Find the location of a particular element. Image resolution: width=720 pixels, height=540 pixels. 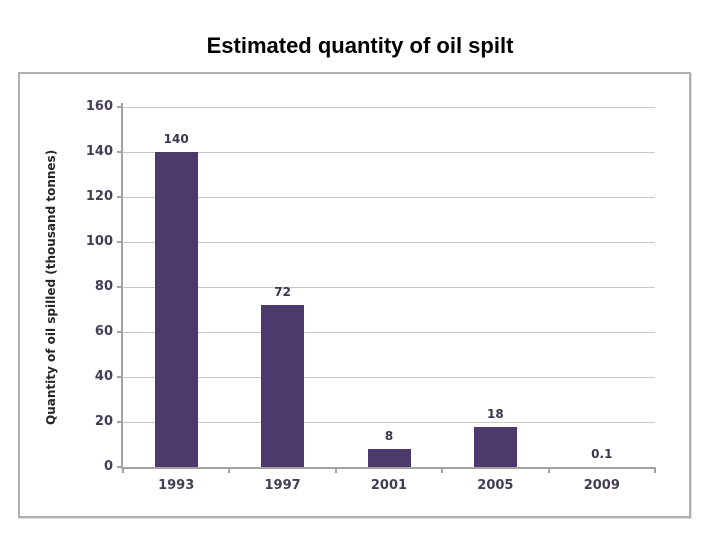

chart-title: Estimated quantity of oil spilt is located at coordinates (360, 45).